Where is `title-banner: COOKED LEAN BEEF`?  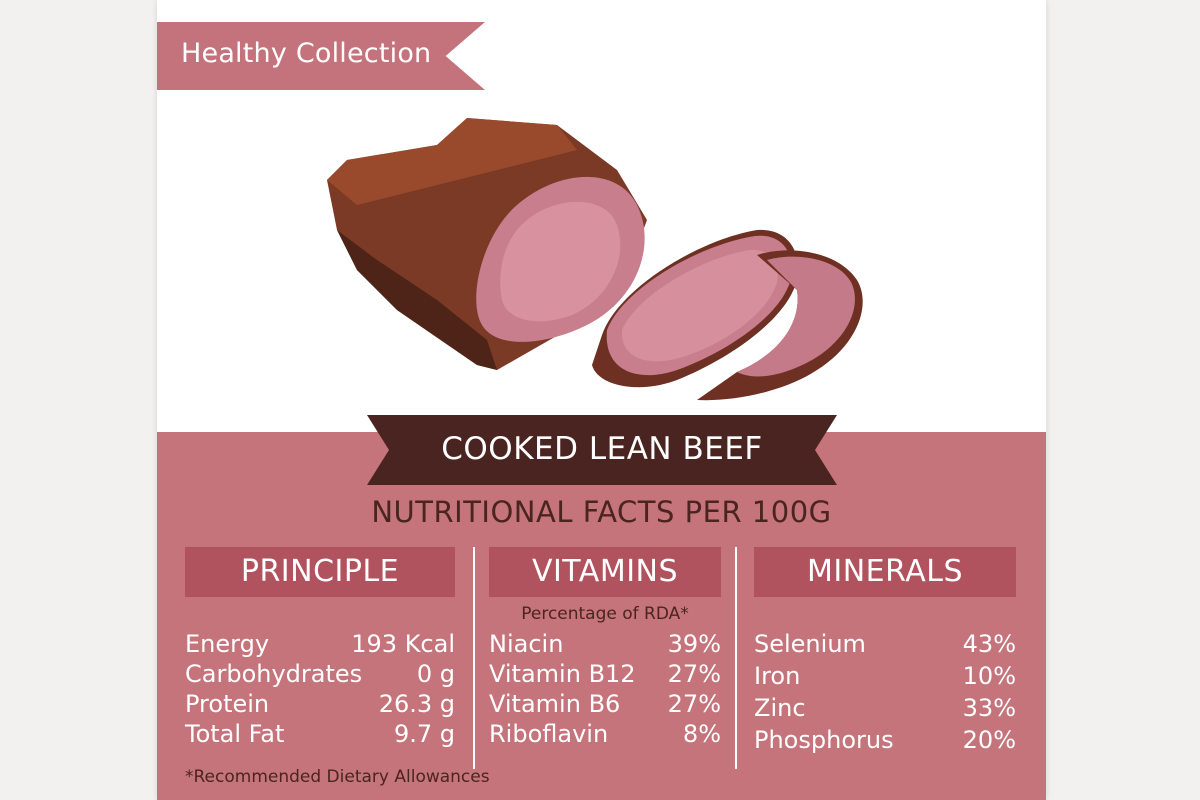
title-banner: COOKED LEAN BEEF is located at coordinates (602, 450).